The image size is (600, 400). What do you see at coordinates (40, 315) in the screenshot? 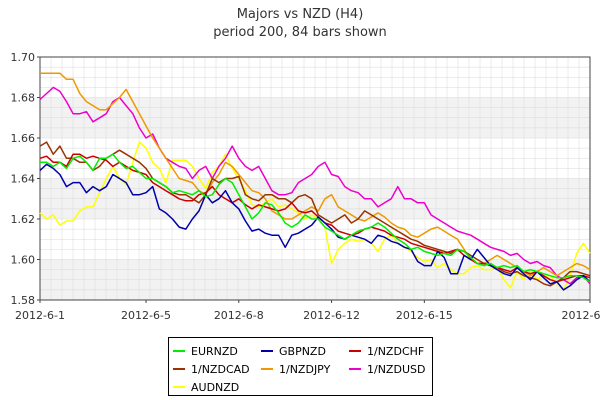
I see `x-tick-label: 2012-6-1` at bounding box center [40, 315].